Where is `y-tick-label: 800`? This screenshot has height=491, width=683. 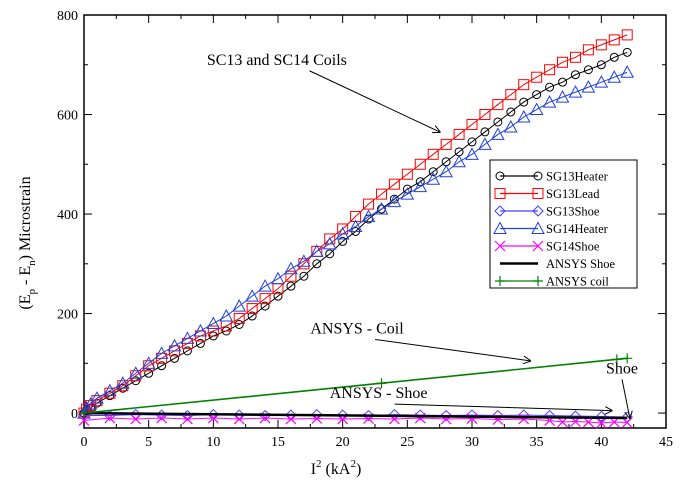
y-tick-label: 800 is located at coordinates (67, 16).